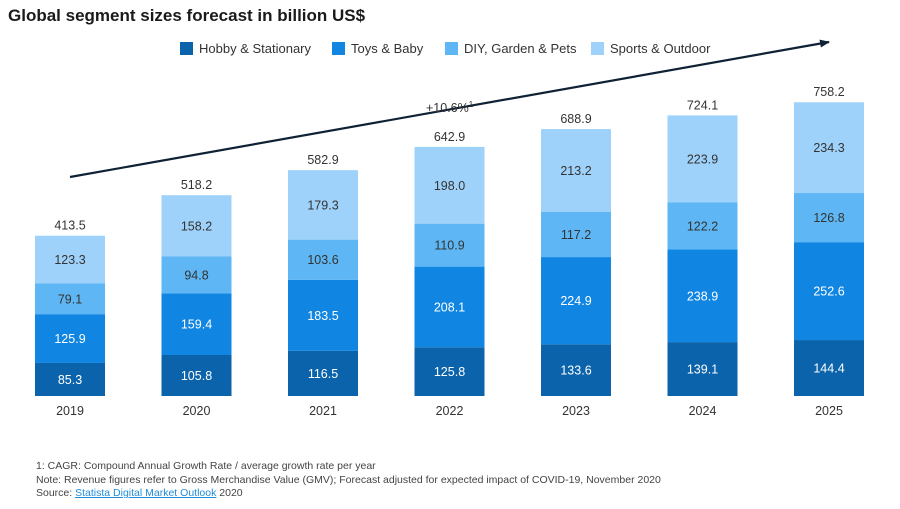 This screenshot has width=900, height=509. I want to click on data-label: 116.5, so click(323, 374).